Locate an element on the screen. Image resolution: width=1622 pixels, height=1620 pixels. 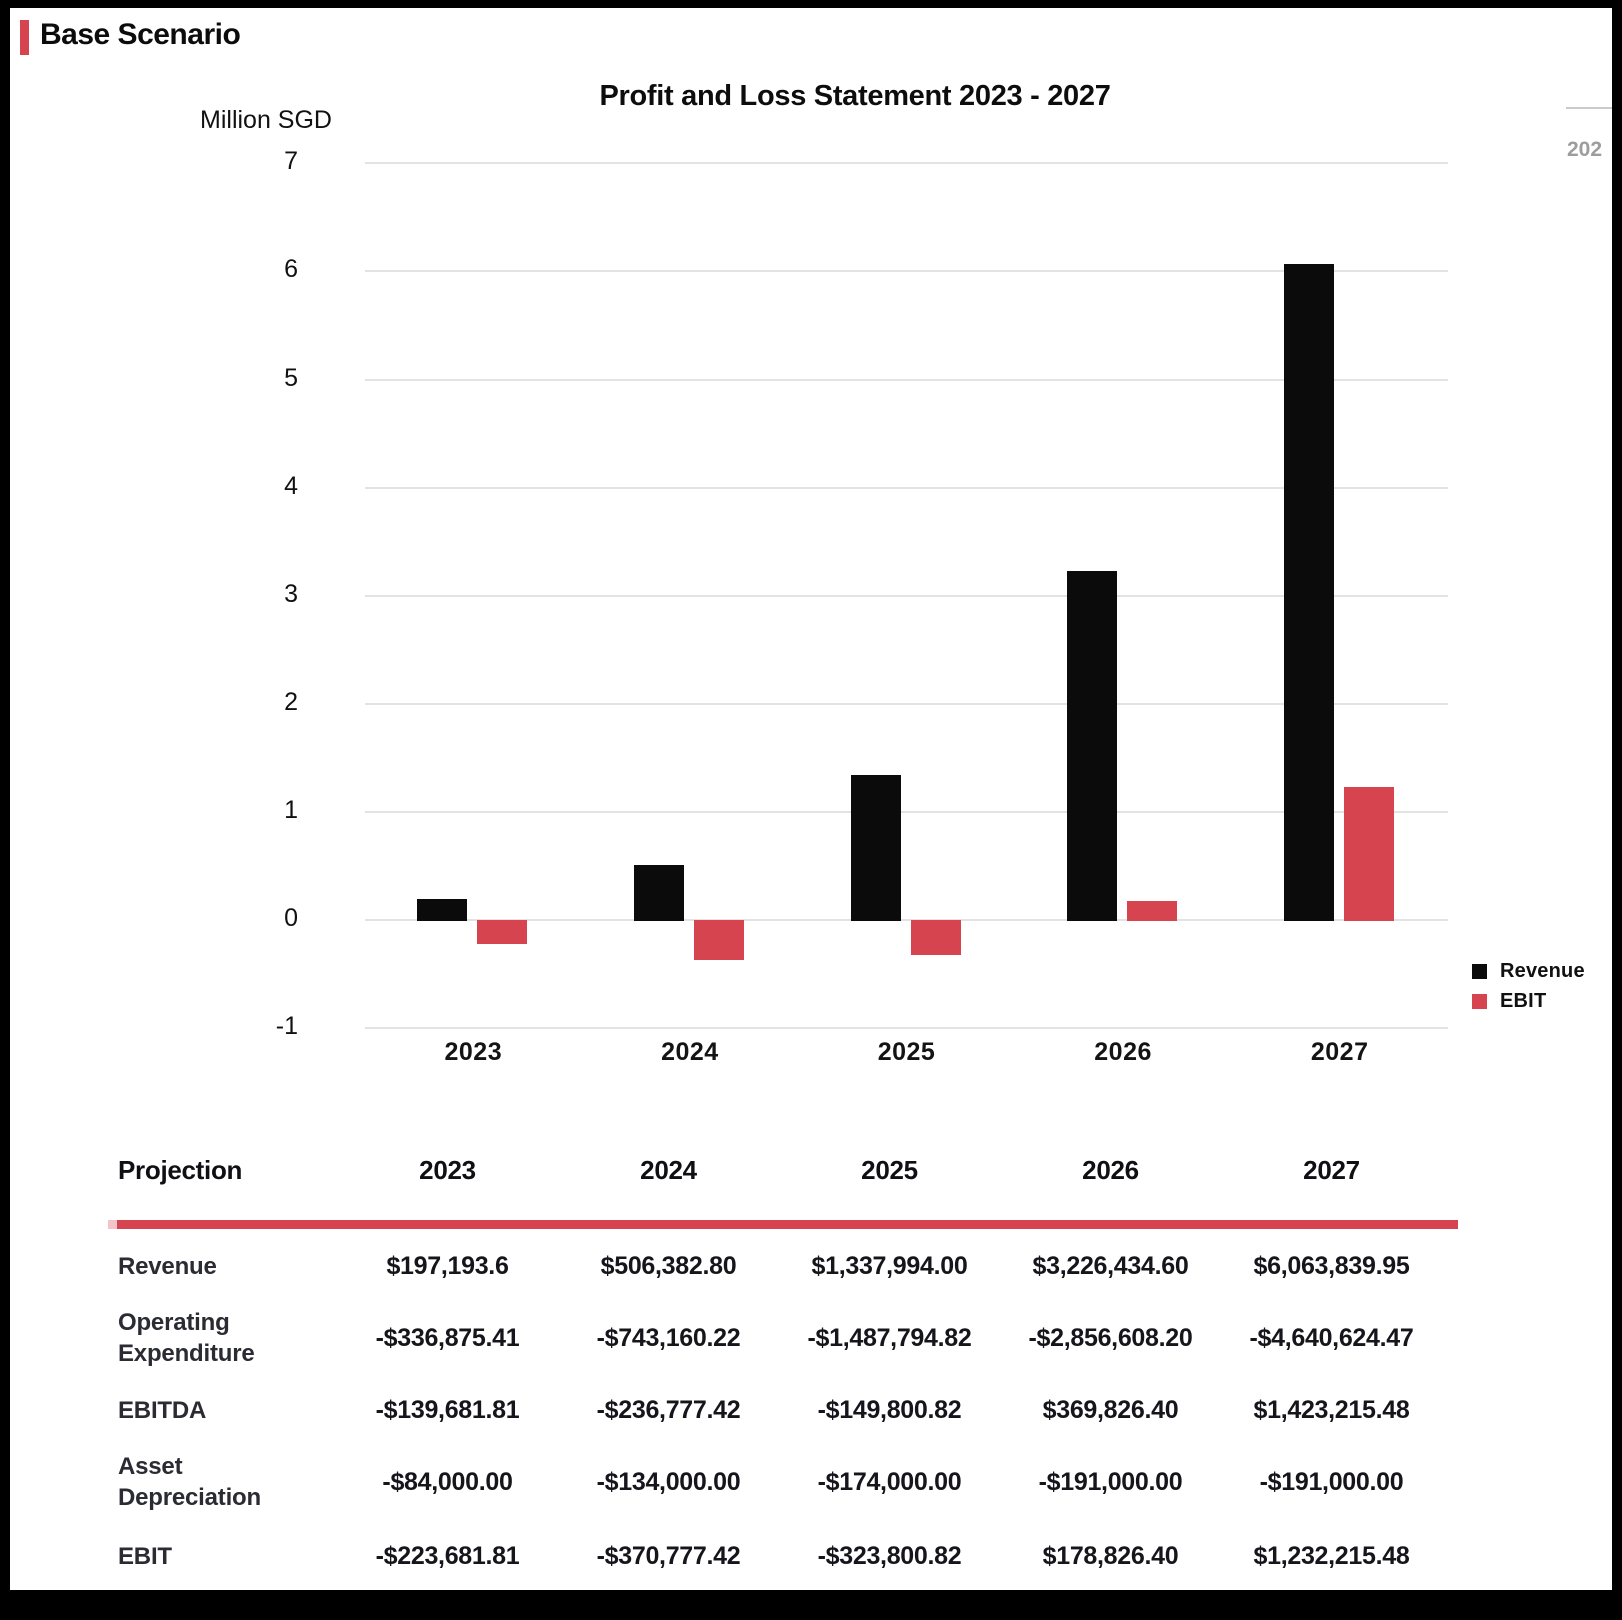
cell-ebitda-2027: $1,423,215.48 is located at coordinates (1331, 1409).